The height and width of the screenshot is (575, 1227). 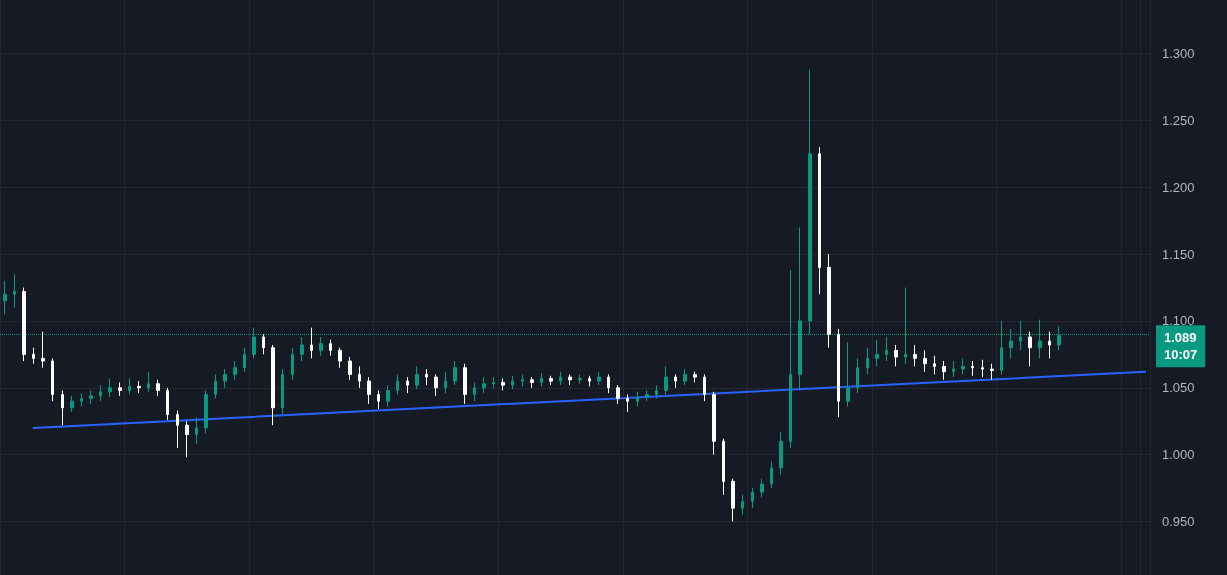 What do you see at coordinates (1178, 254) in the screenshot?
I see `y-tick-label: 1.150` at bounding box center [1178, 254].